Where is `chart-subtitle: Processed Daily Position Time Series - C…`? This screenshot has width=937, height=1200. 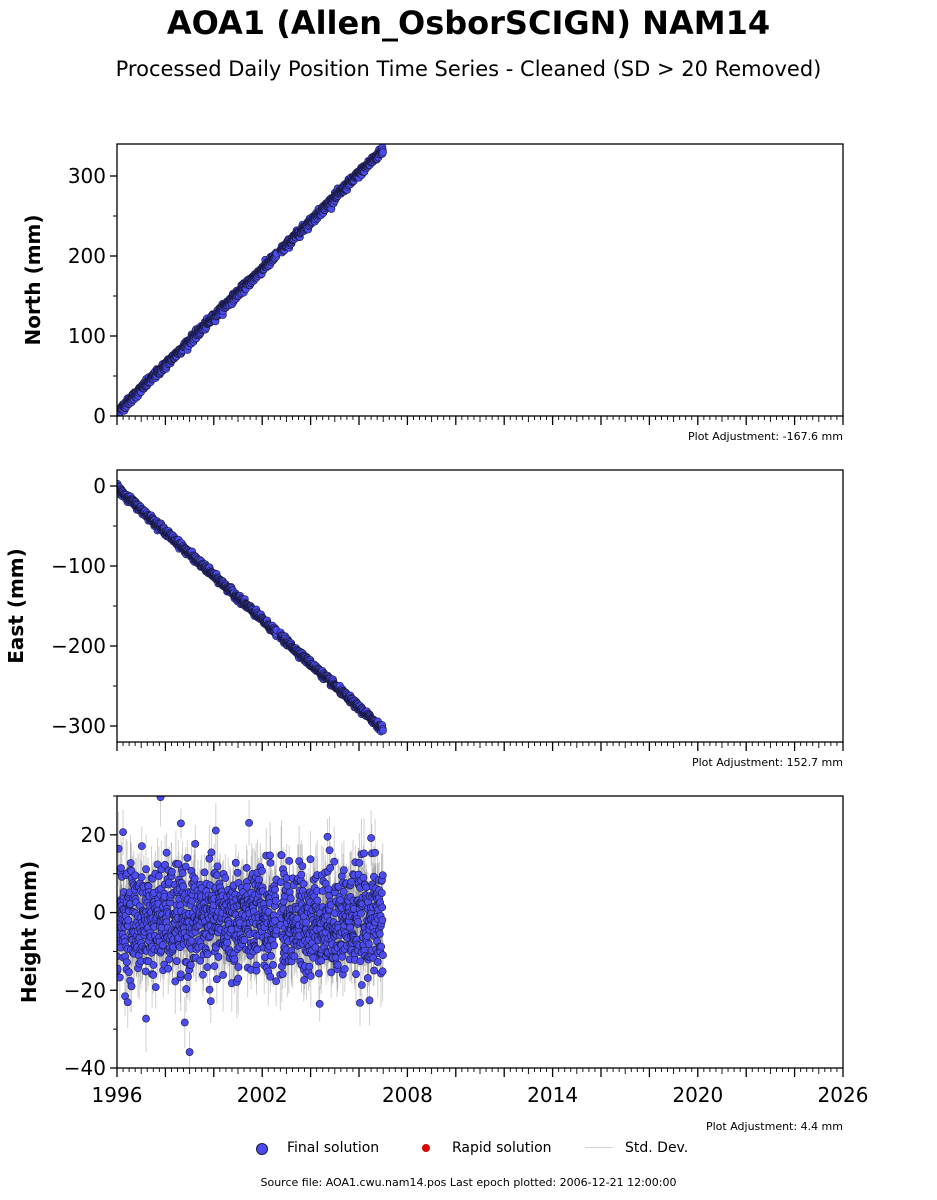
chart-subtitle: Processed Daily Position Time Series - C… is located at coordinates (468, 69).